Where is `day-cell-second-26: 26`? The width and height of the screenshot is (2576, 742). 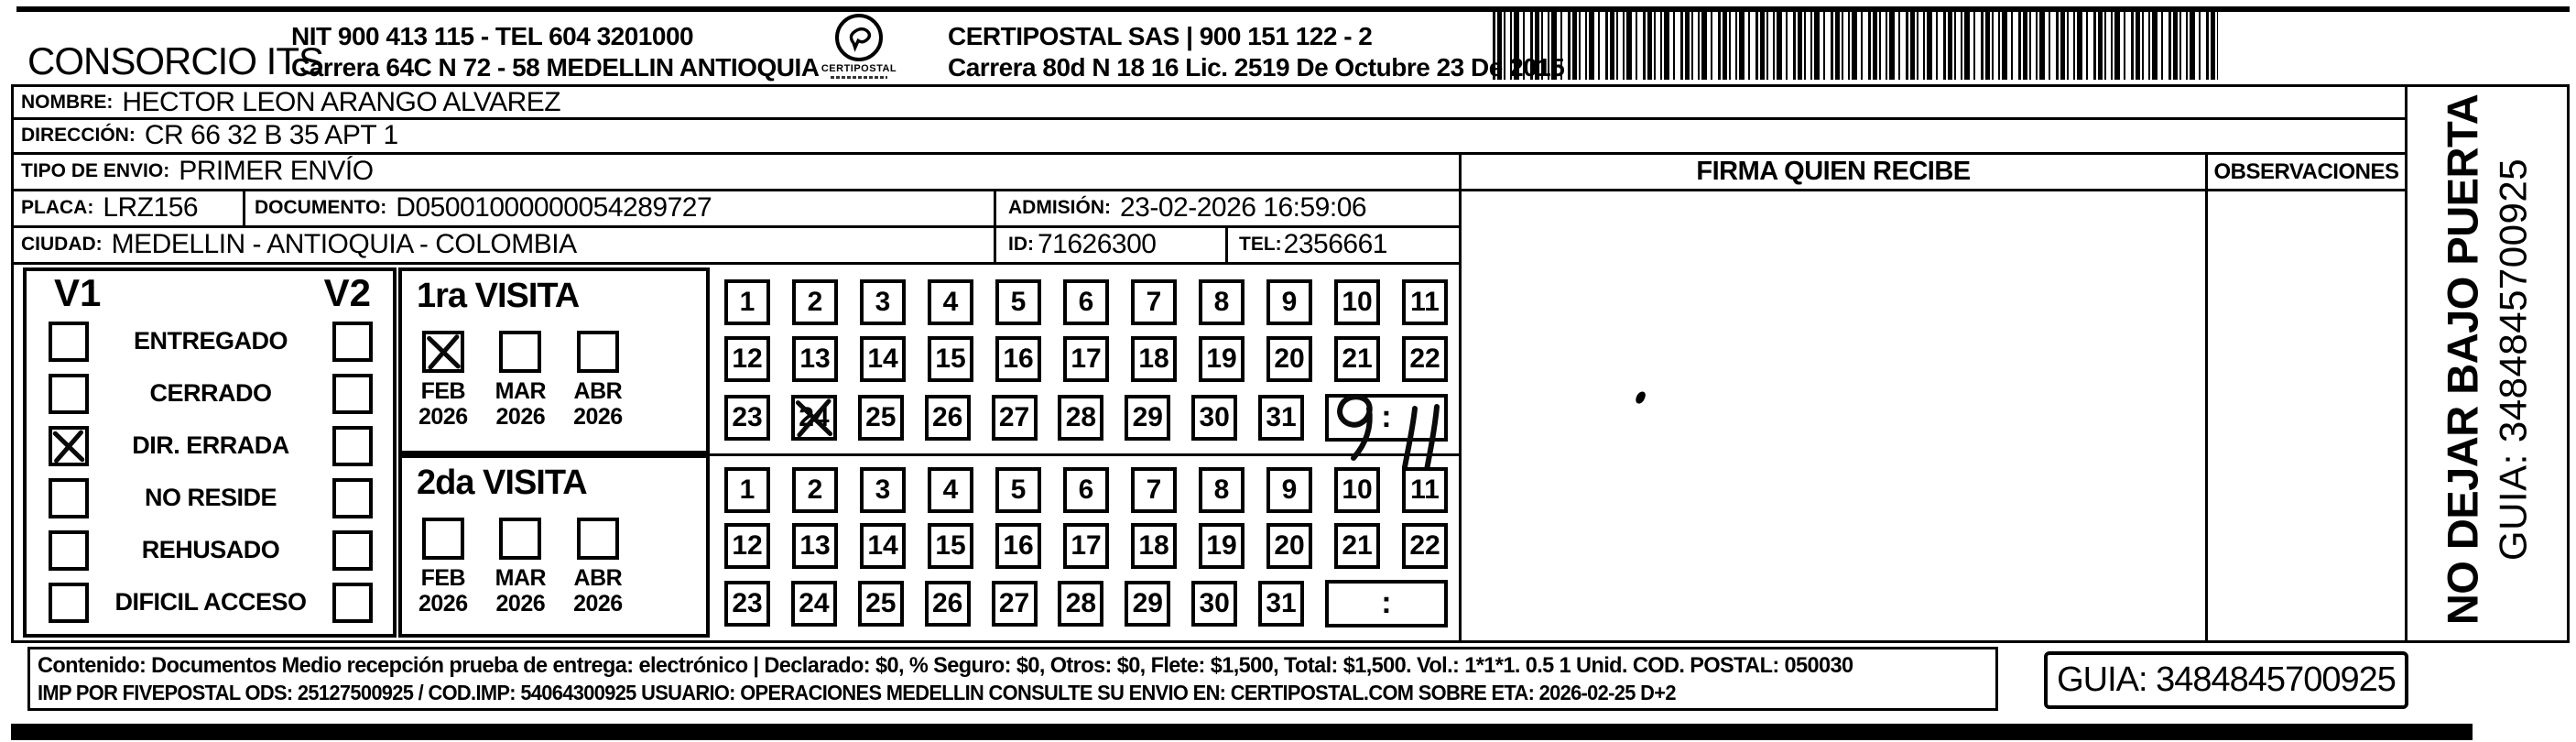
day-cell-second-26: 26 is located at coordinates (947, 603).